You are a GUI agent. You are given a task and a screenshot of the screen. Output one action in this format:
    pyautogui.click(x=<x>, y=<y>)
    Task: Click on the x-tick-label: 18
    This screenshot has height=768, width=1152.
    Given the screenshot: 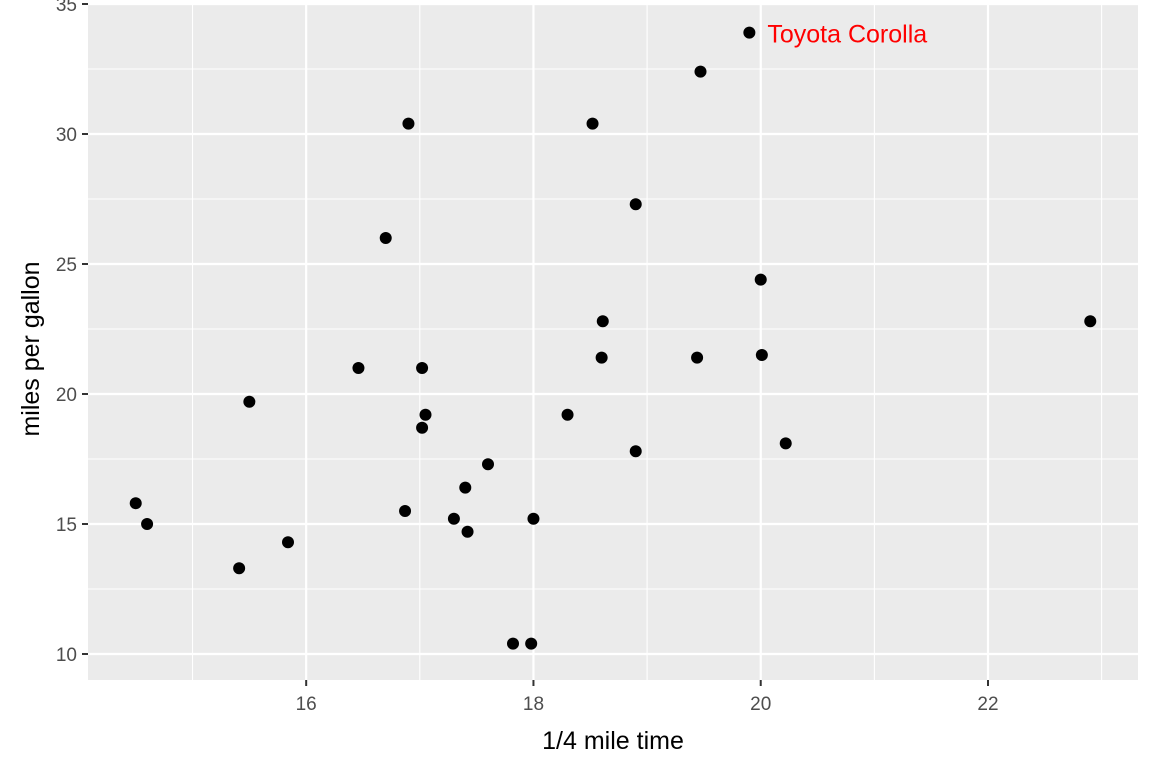 What is the action you would take?
    pyautogui.click(x=533, y=704)
    